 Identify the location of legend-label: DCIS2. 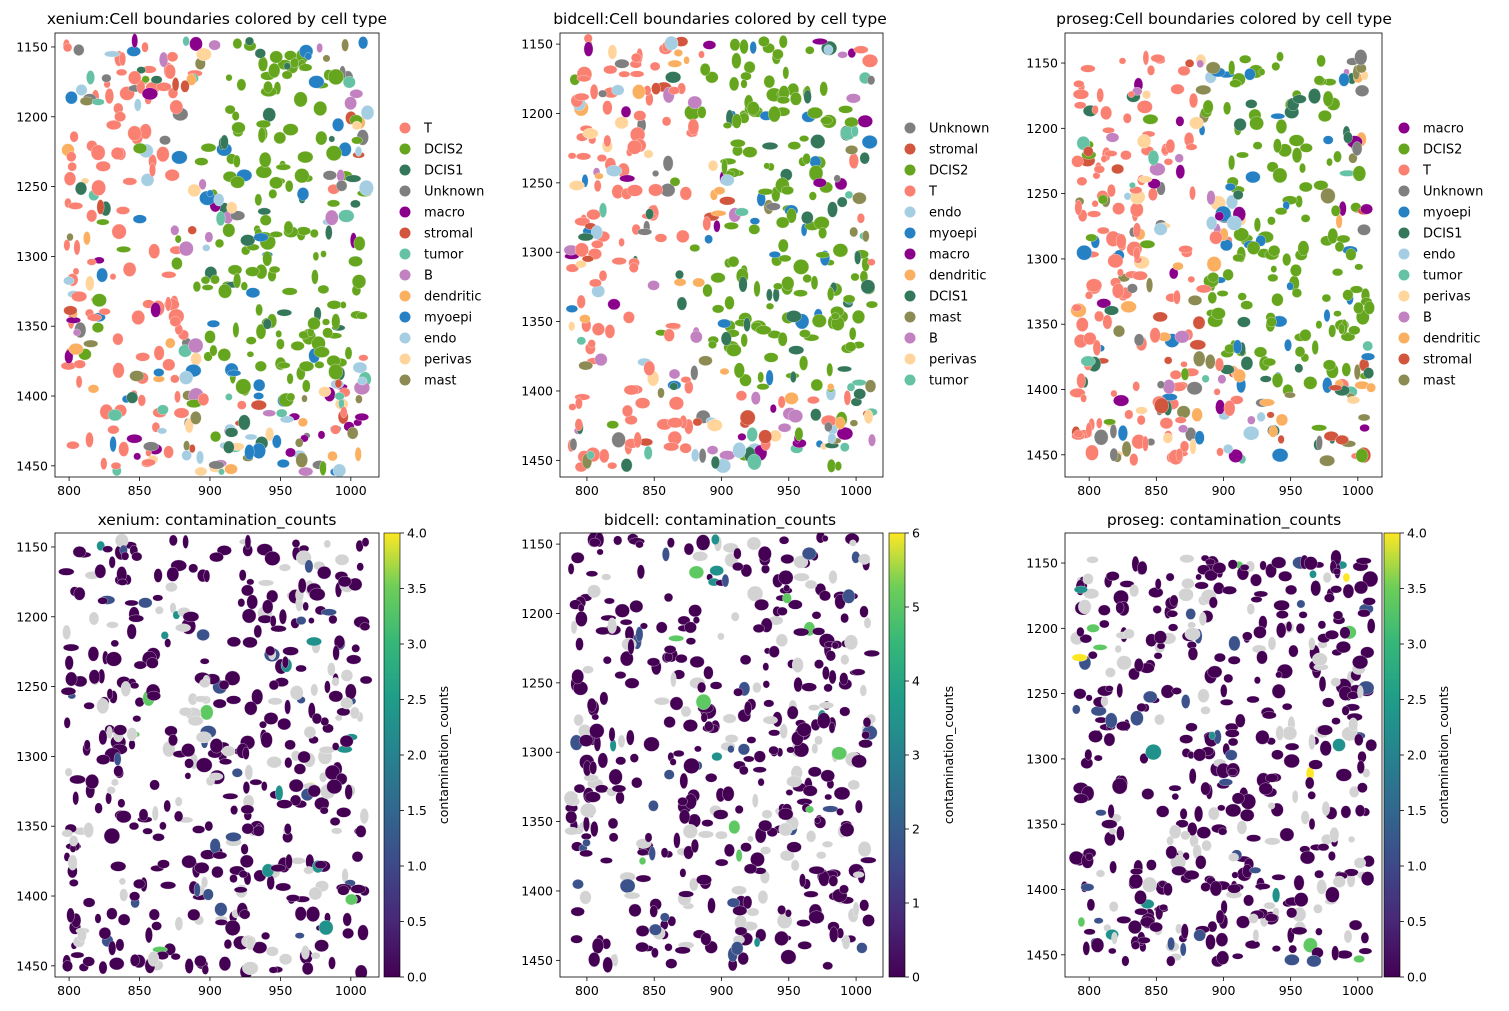
(948, 171).